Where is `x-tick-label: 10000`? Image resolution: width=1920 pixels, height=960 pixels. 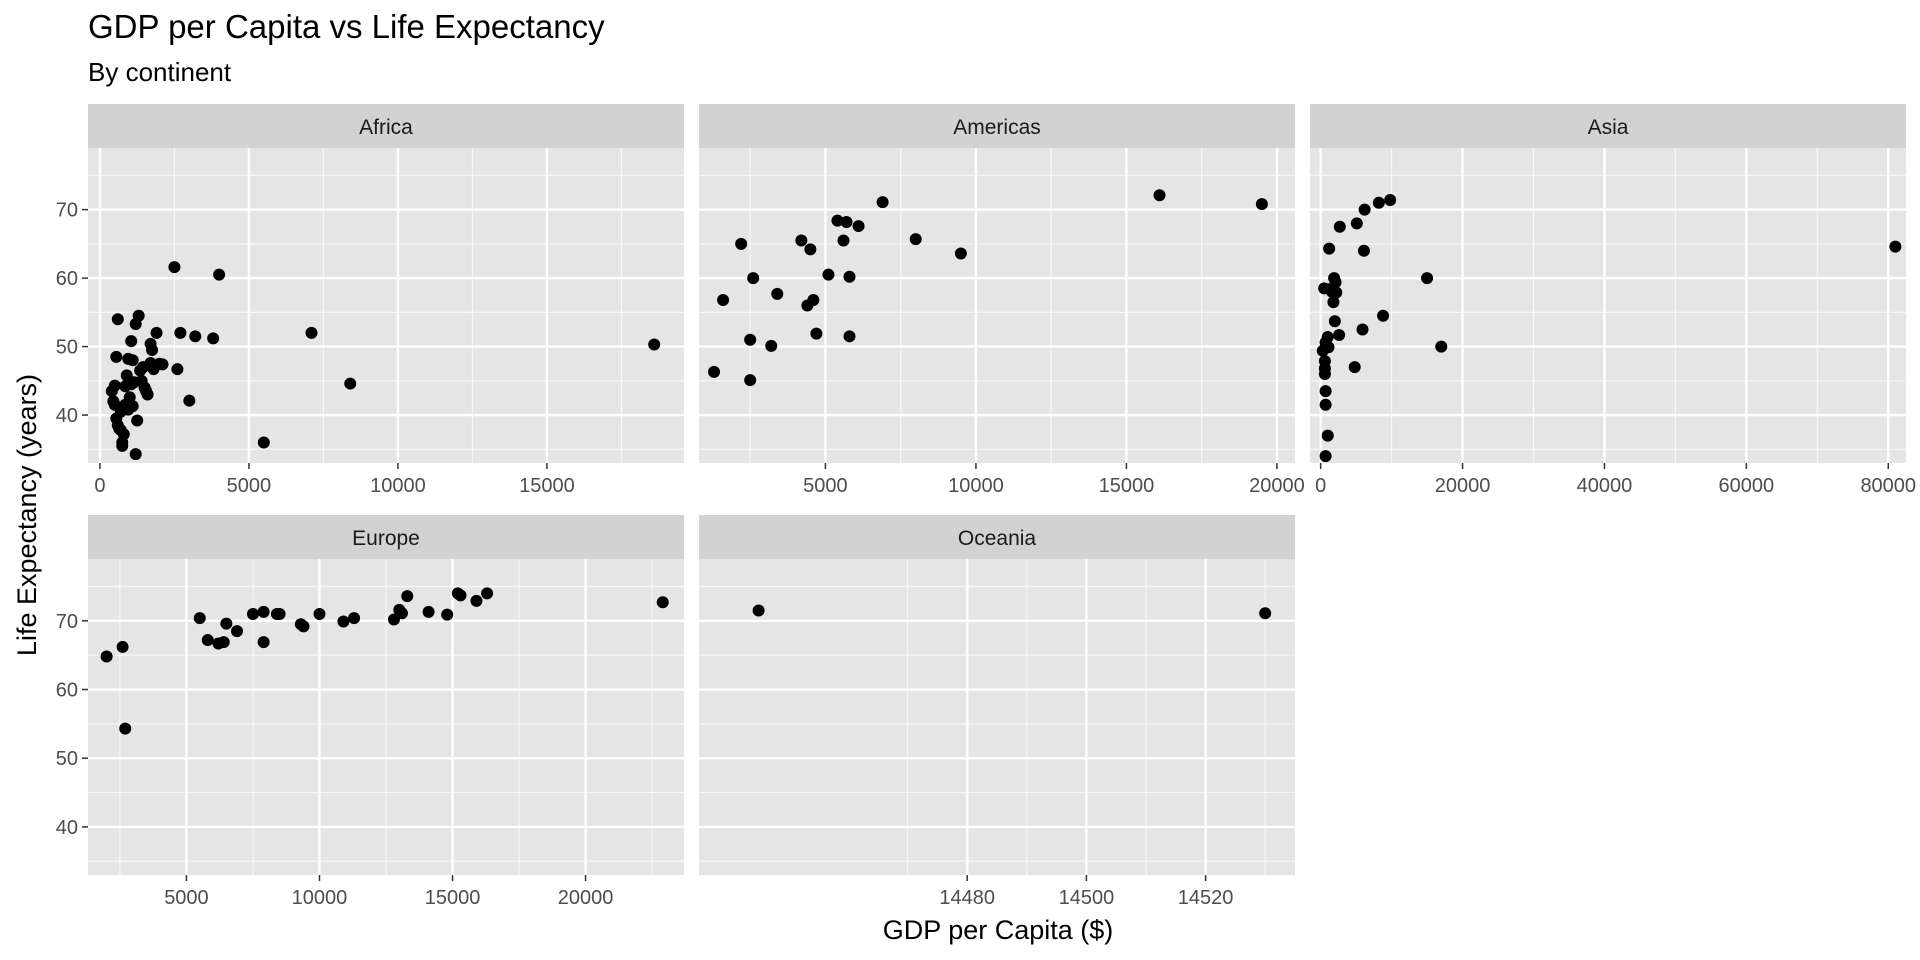
x-tick-label: 10000 is located at coordinates (320, 898).